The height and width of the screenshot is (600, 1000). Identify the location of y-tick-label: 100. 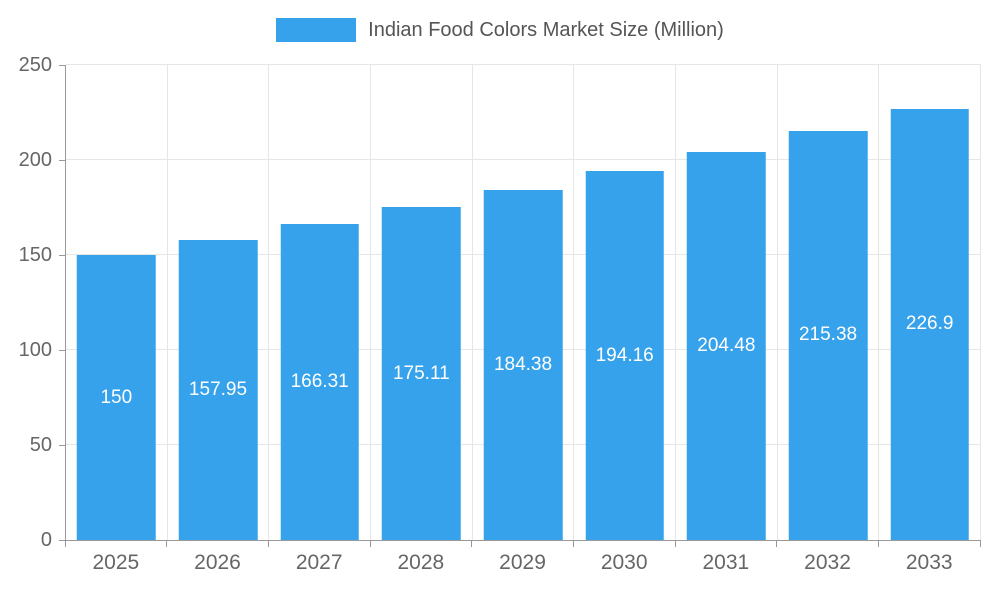
(35, 350).